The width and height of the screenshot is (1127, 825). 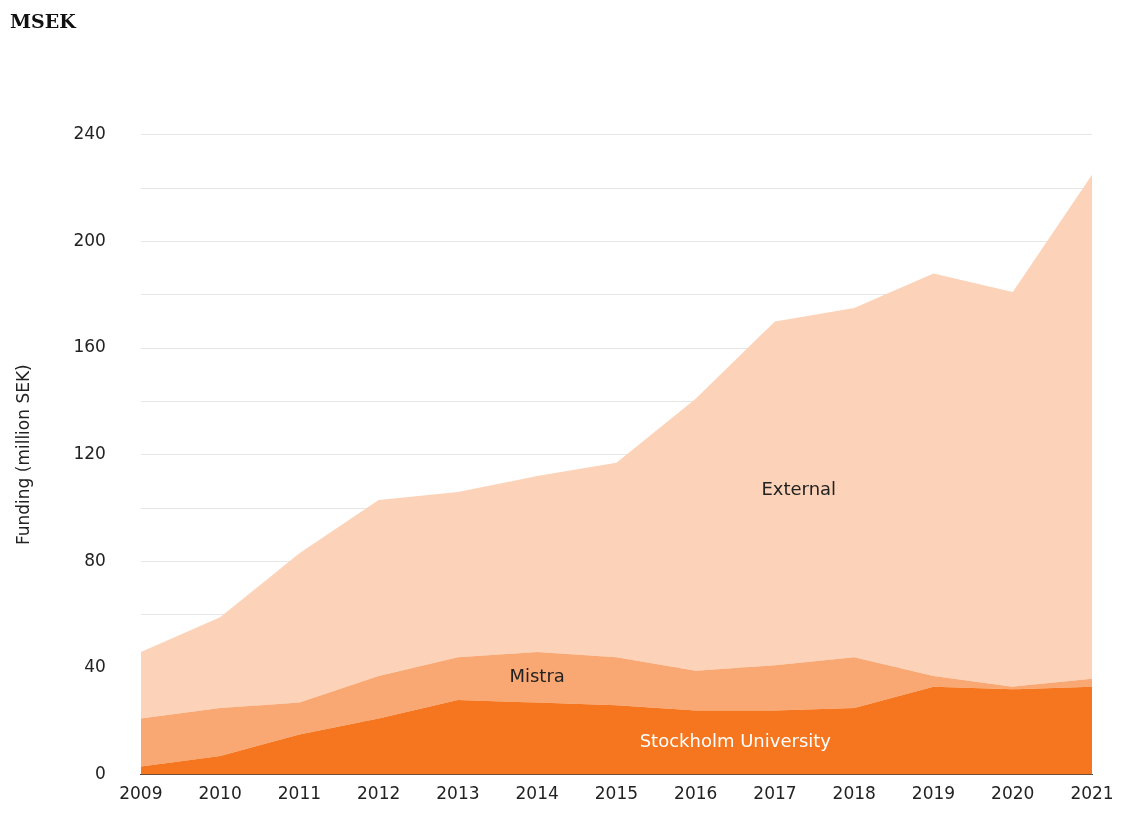 What do you see at coordinates (220, 793) in the screenshot?
I see `x-tick-label: 2010` at bounding box center [220, 793].